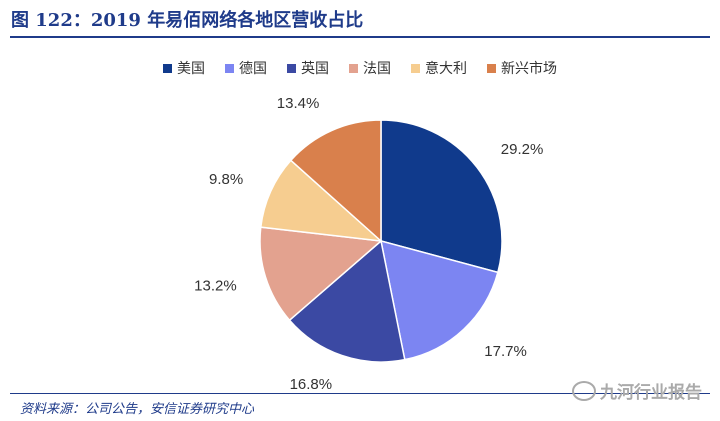 The height and width of the screenshot is (421, 720). What do you see at coordinates (253, 69) in the screenshot?
I see `legend-label: 德国` at bounding box center [253, 69].